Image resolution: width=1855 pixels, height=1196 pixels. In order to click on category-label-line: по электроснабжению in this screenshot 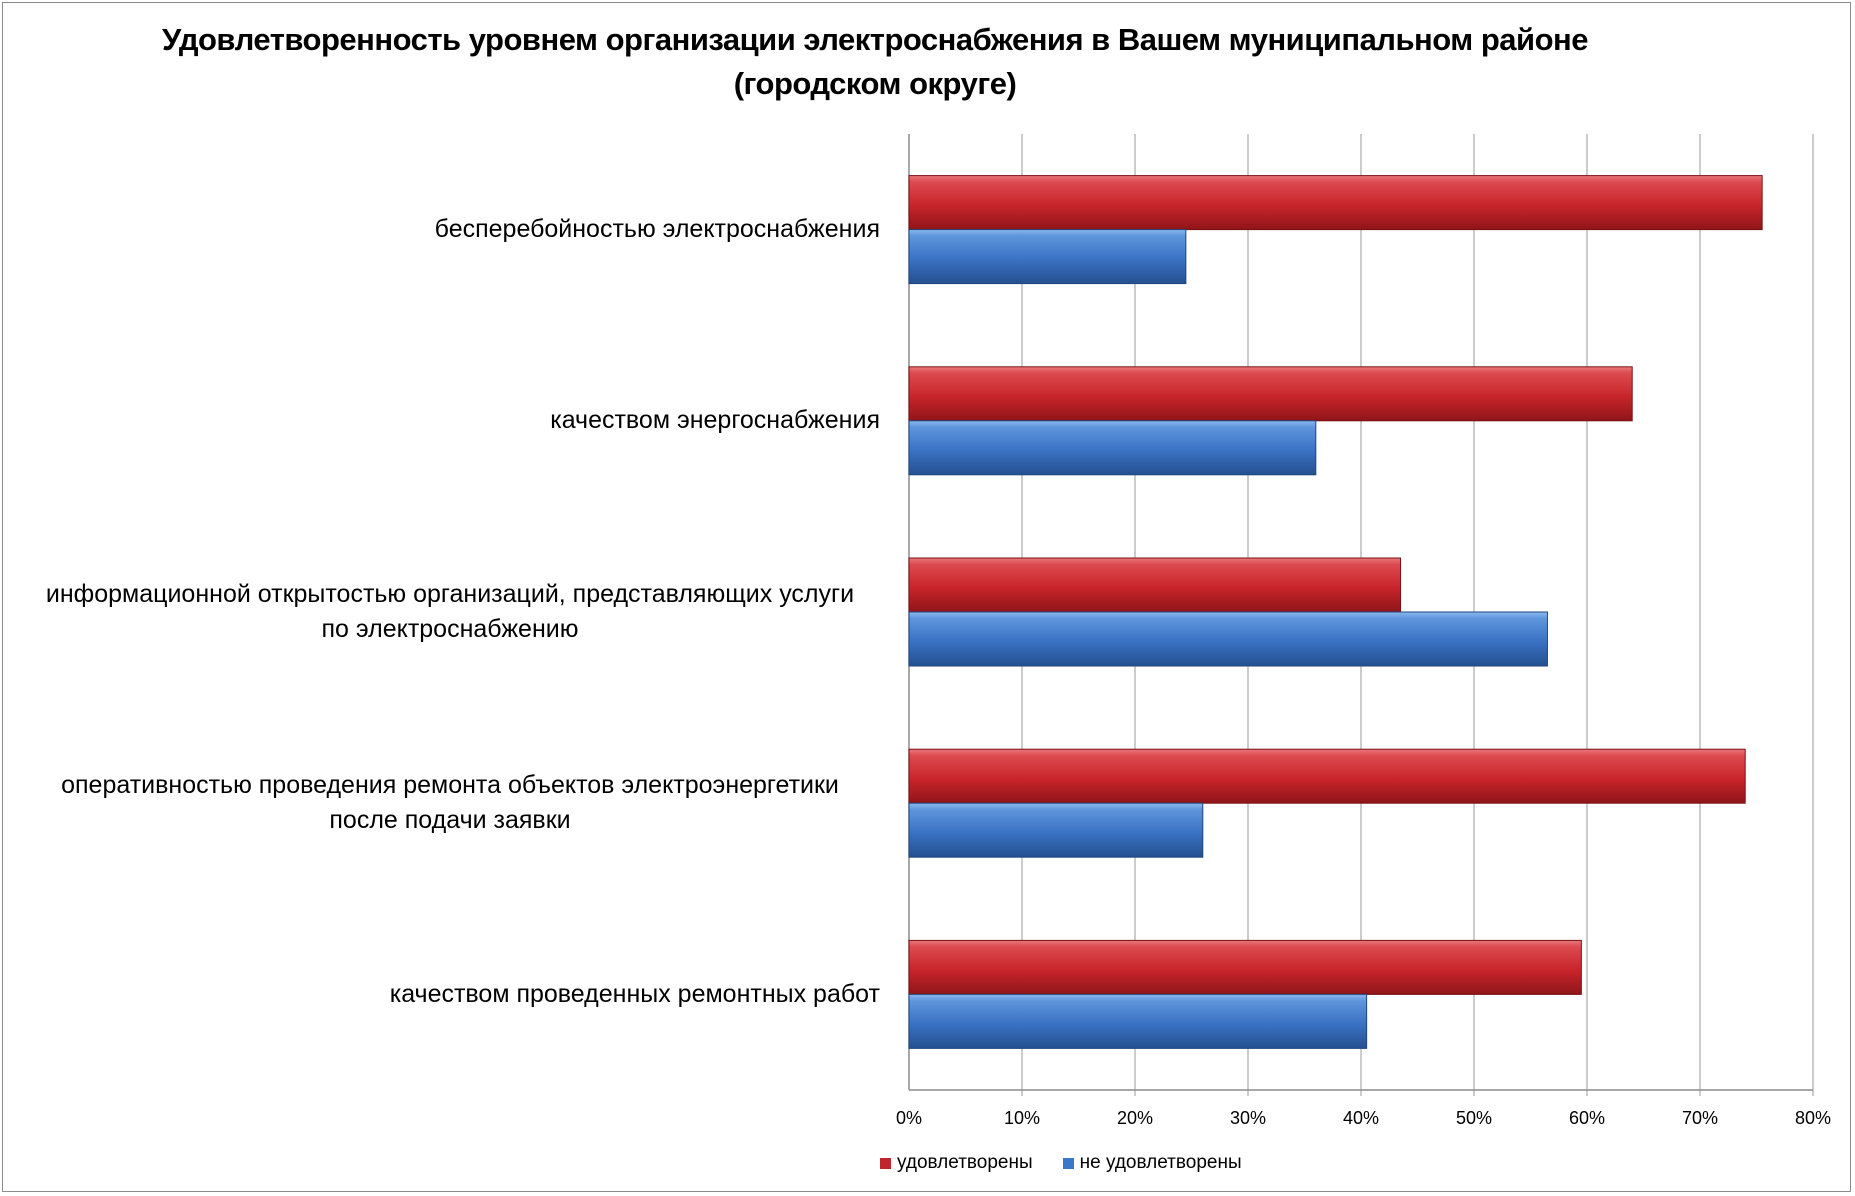, I will do `click(450, 629)`.